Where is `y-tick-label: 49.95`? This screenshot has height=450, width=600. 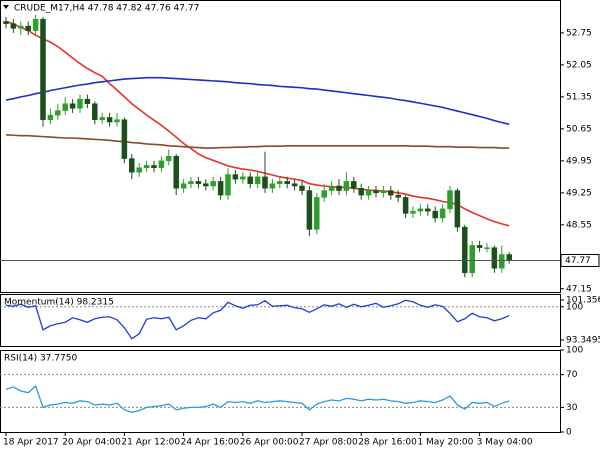 y-tick-label: 49.95 is located at coordinates (579, 161).